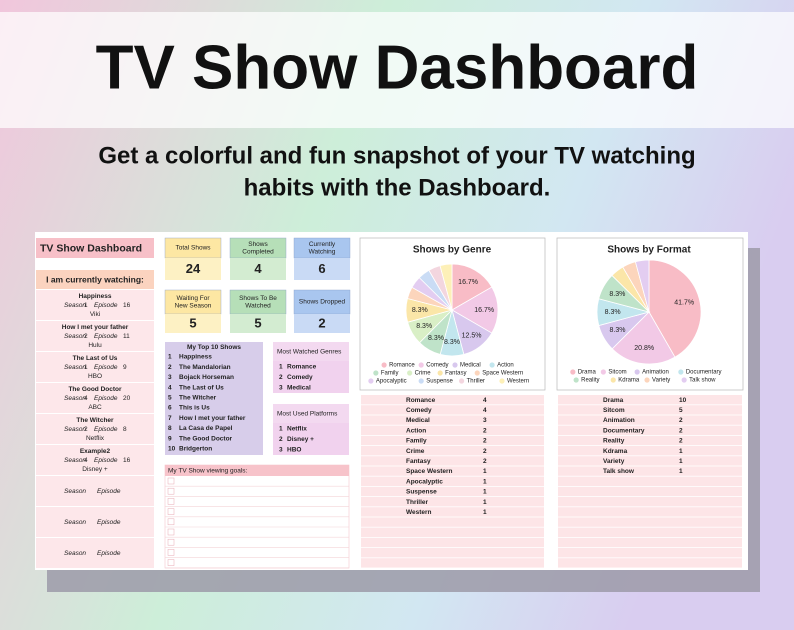  What do you see at coordinates (258, 244) in the screenshot?
I see `stat-label: Shows` at bounding box center [258, 244].